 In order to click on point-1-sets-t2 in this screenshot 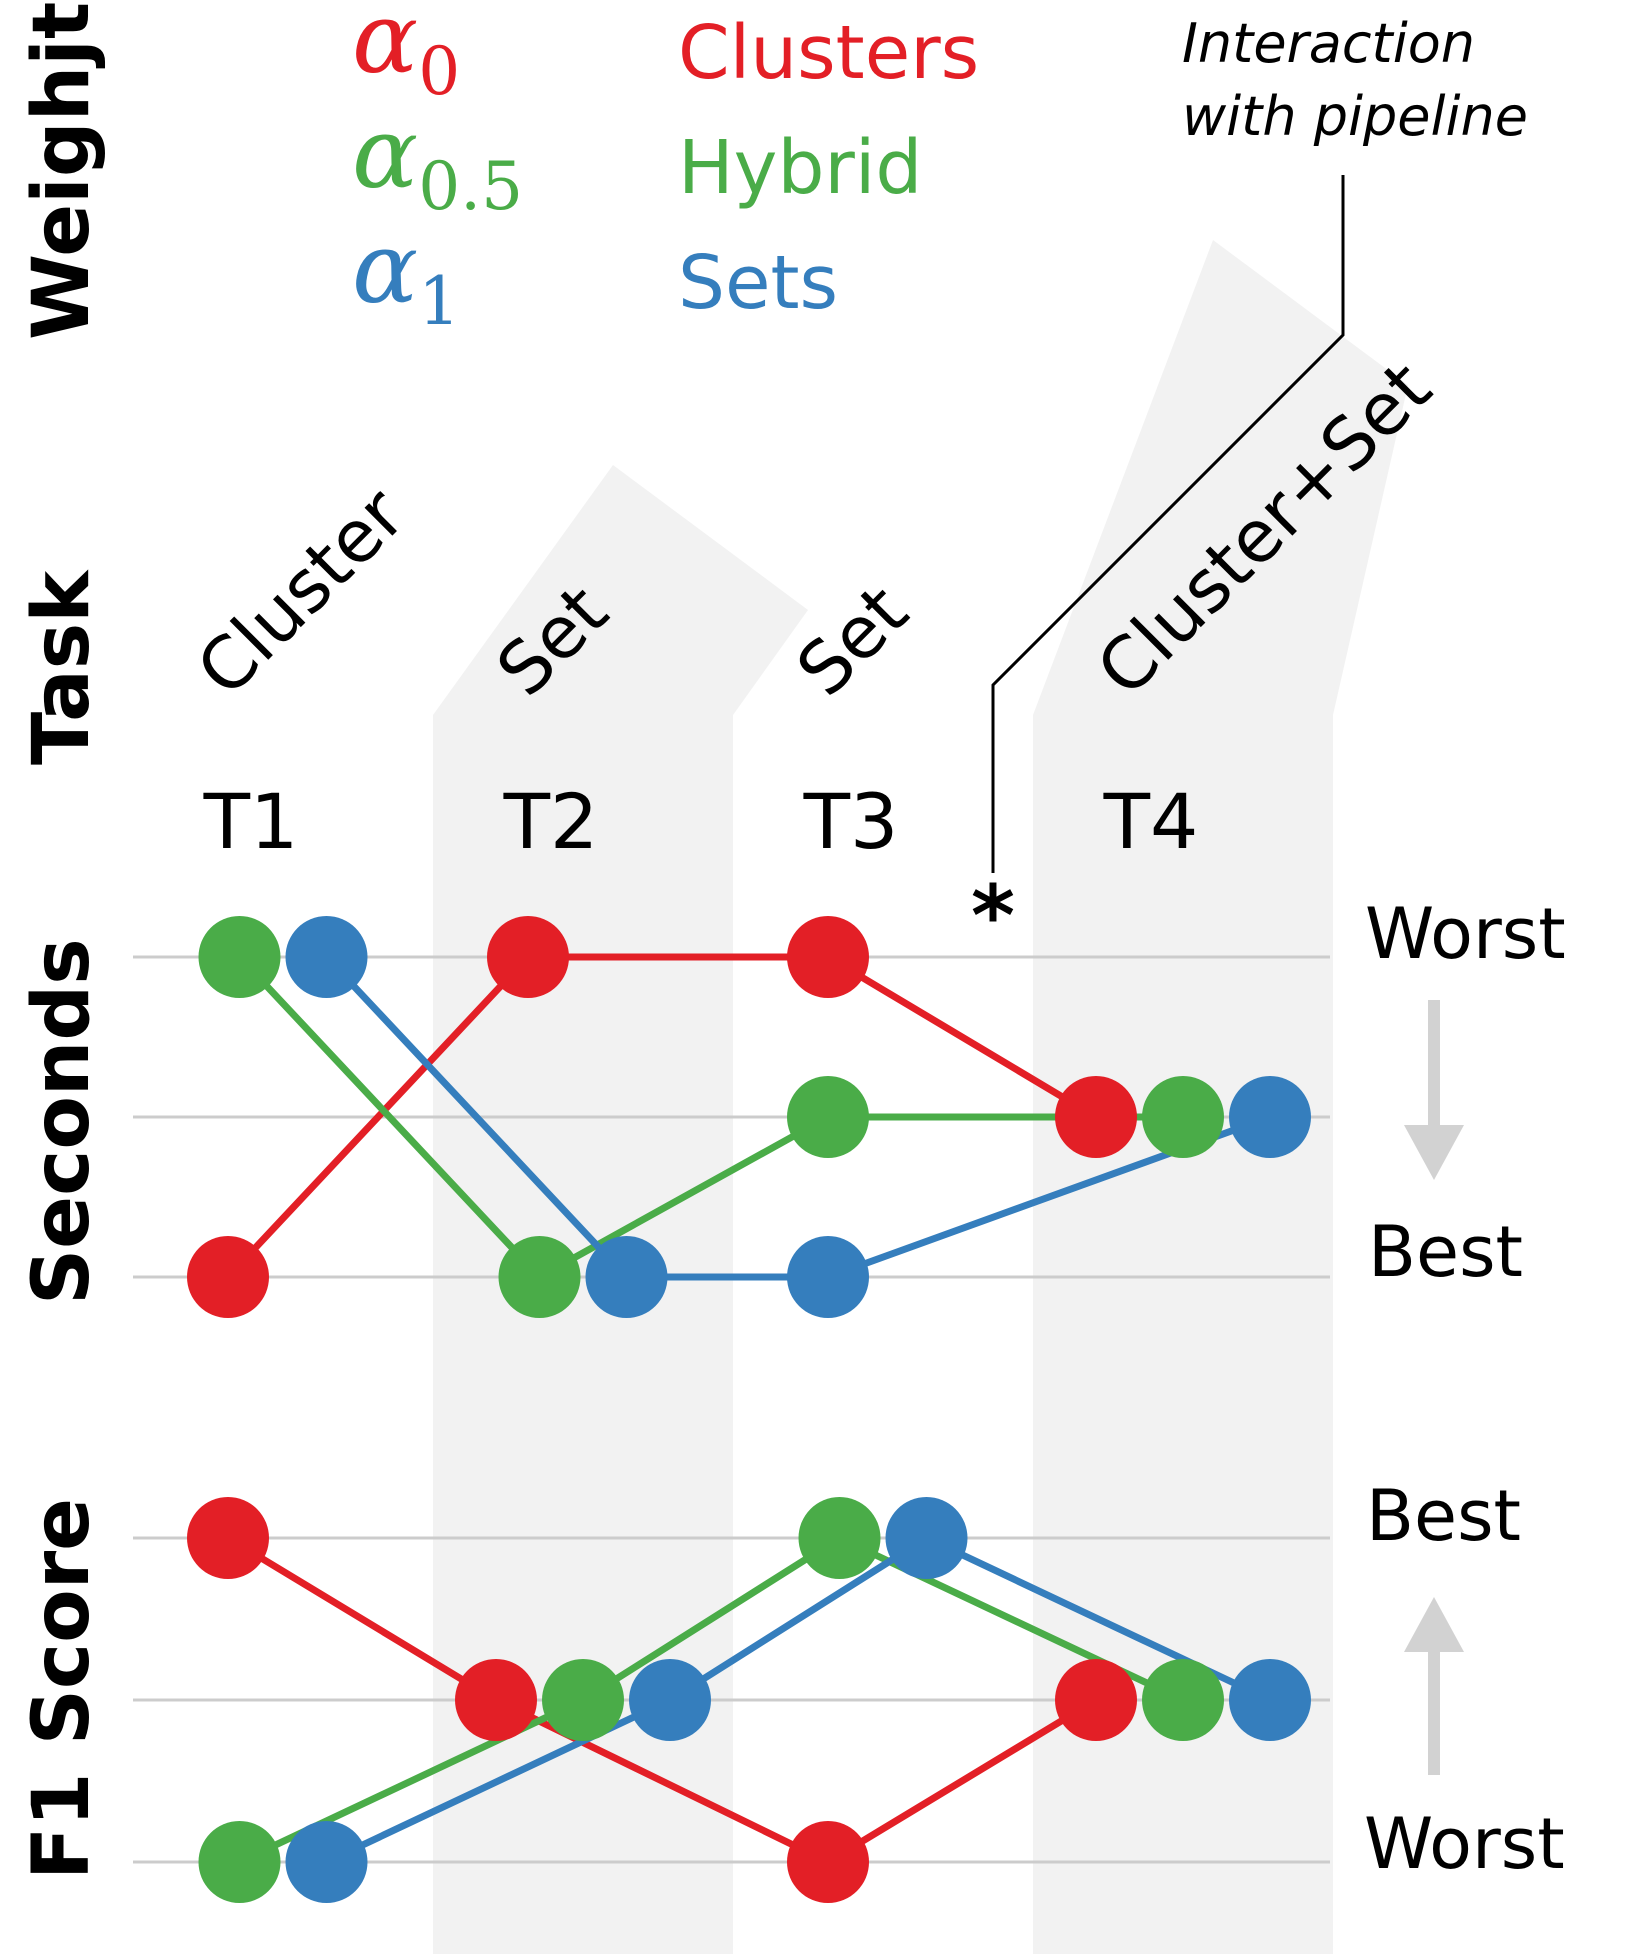, I will do `click(670, 1700)`.